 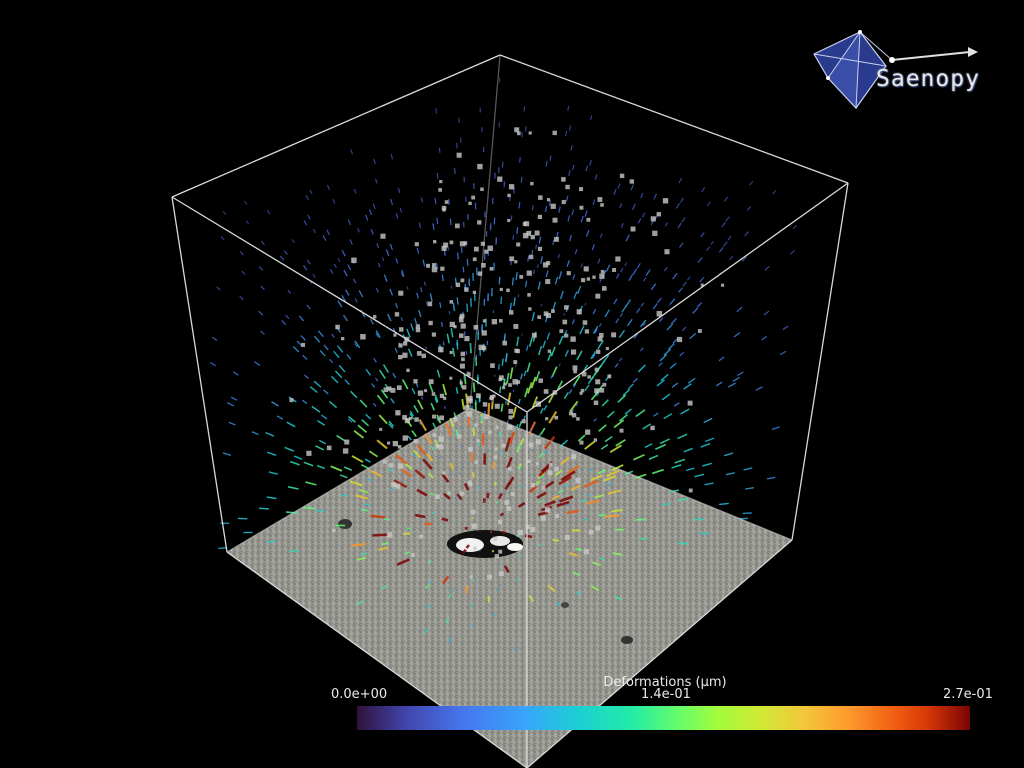 I want to click on logo-text: Saenopy, so click(x=928, y=79).